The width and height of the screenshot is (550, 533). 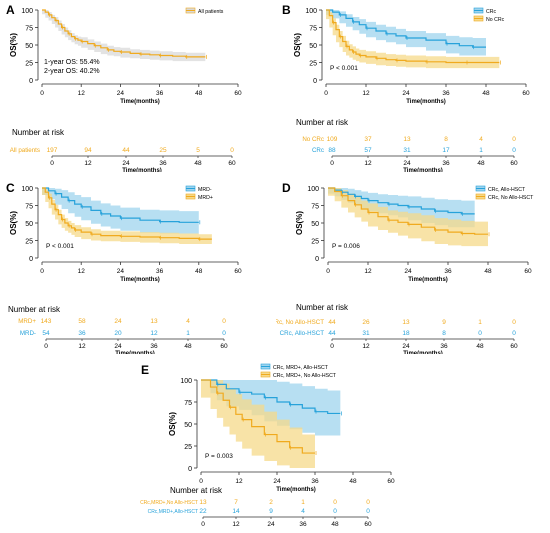 I want to click on legend-label: CRc, so click(x=491, y=12).